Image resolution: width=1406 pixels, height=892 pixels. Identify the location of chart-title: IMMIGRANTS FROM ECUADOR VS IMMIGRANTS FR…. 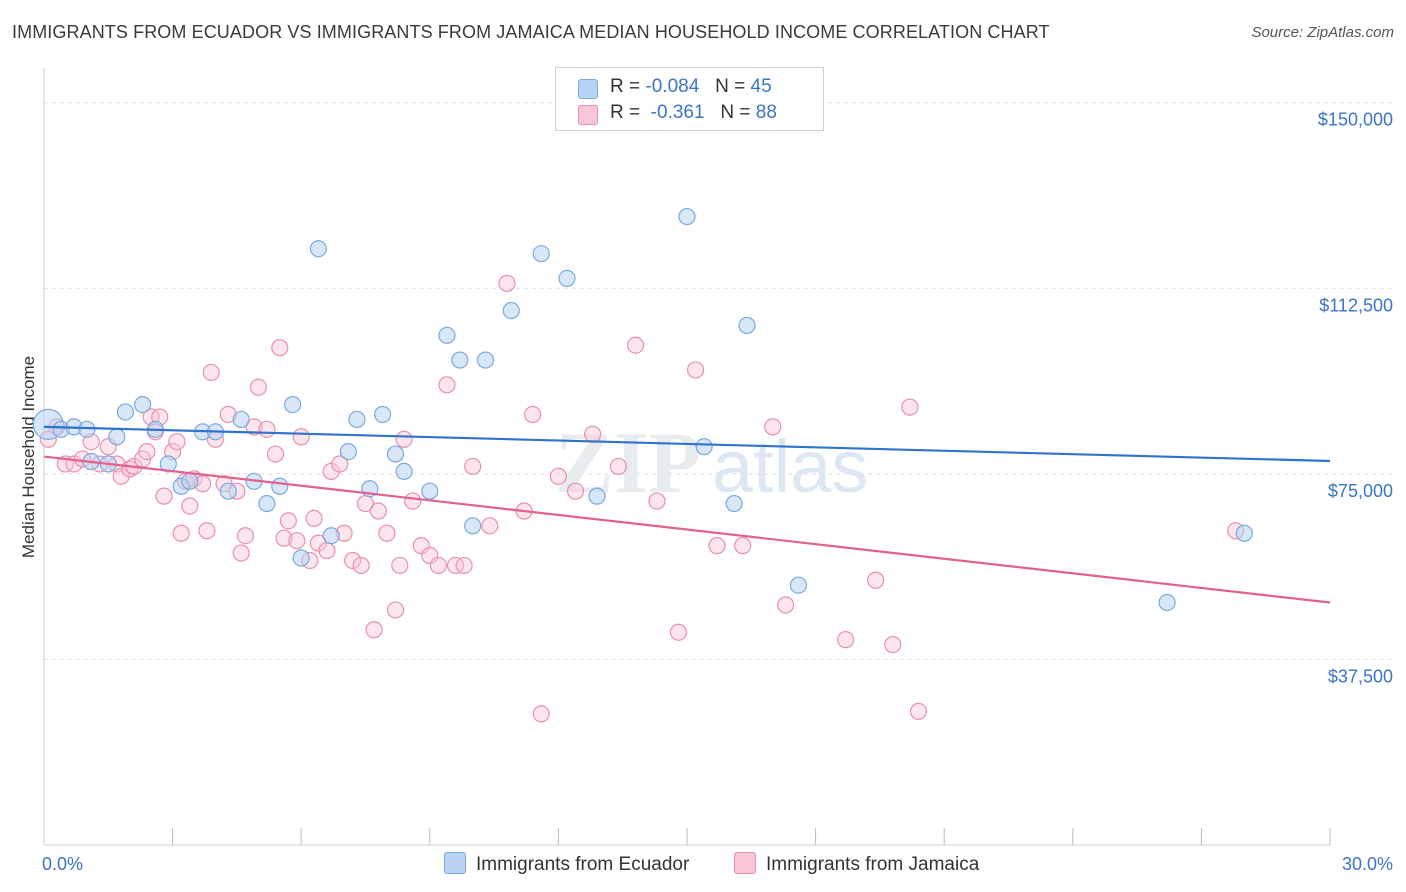
(531, 32).